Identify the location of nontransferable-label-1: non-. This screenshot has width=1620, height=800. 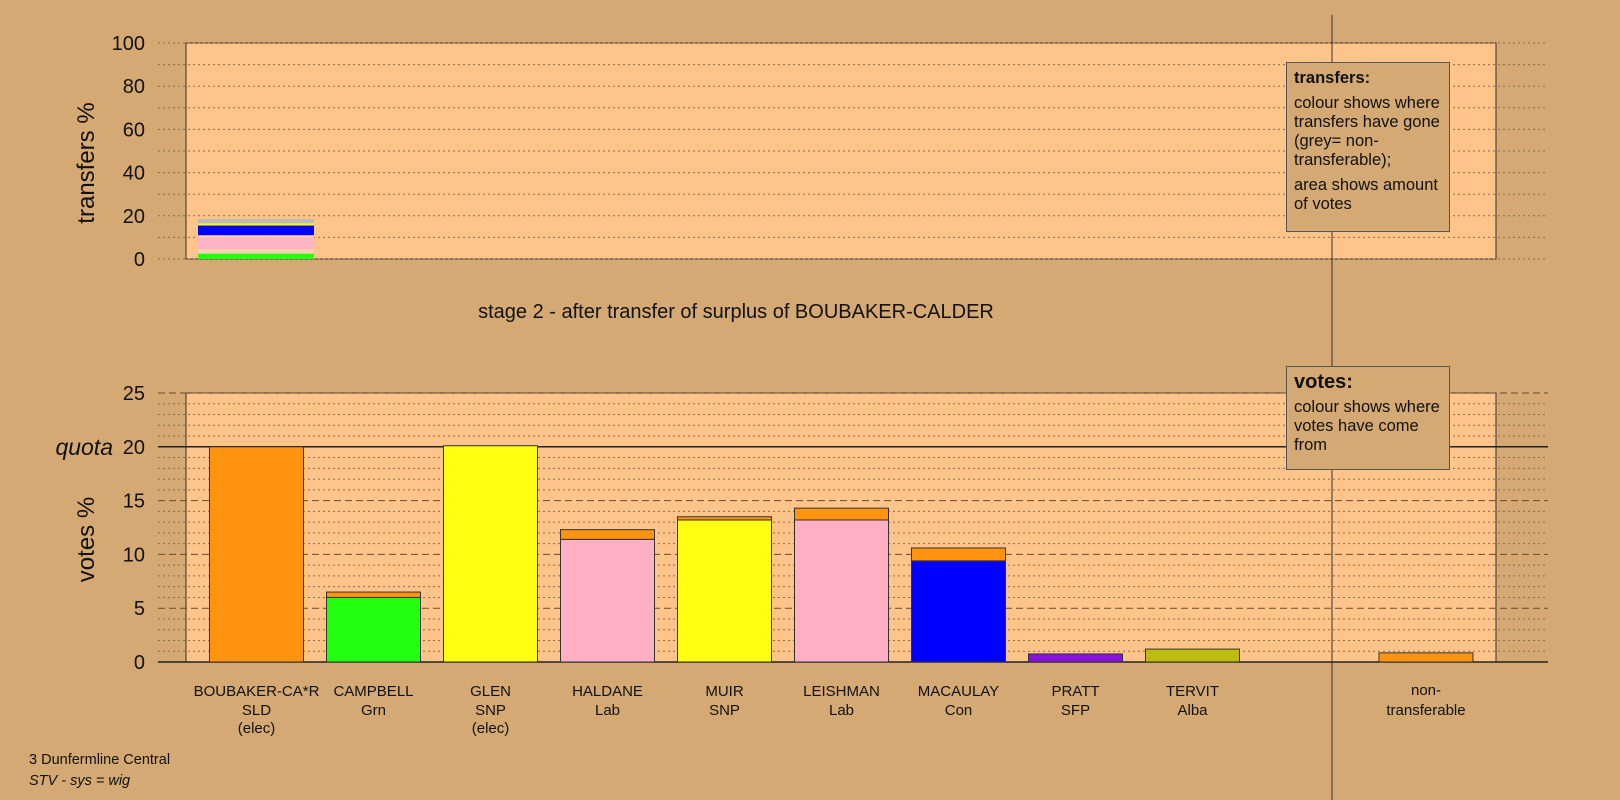
(1426, 690).